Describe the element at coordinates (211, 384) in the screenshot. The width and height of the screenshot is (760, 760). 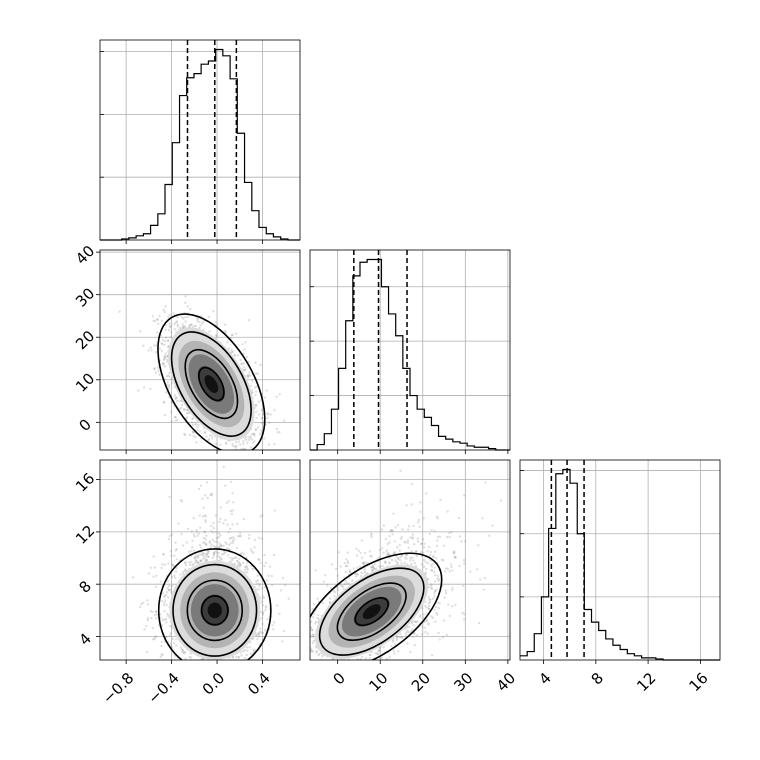
I see `contour-line` at that location.